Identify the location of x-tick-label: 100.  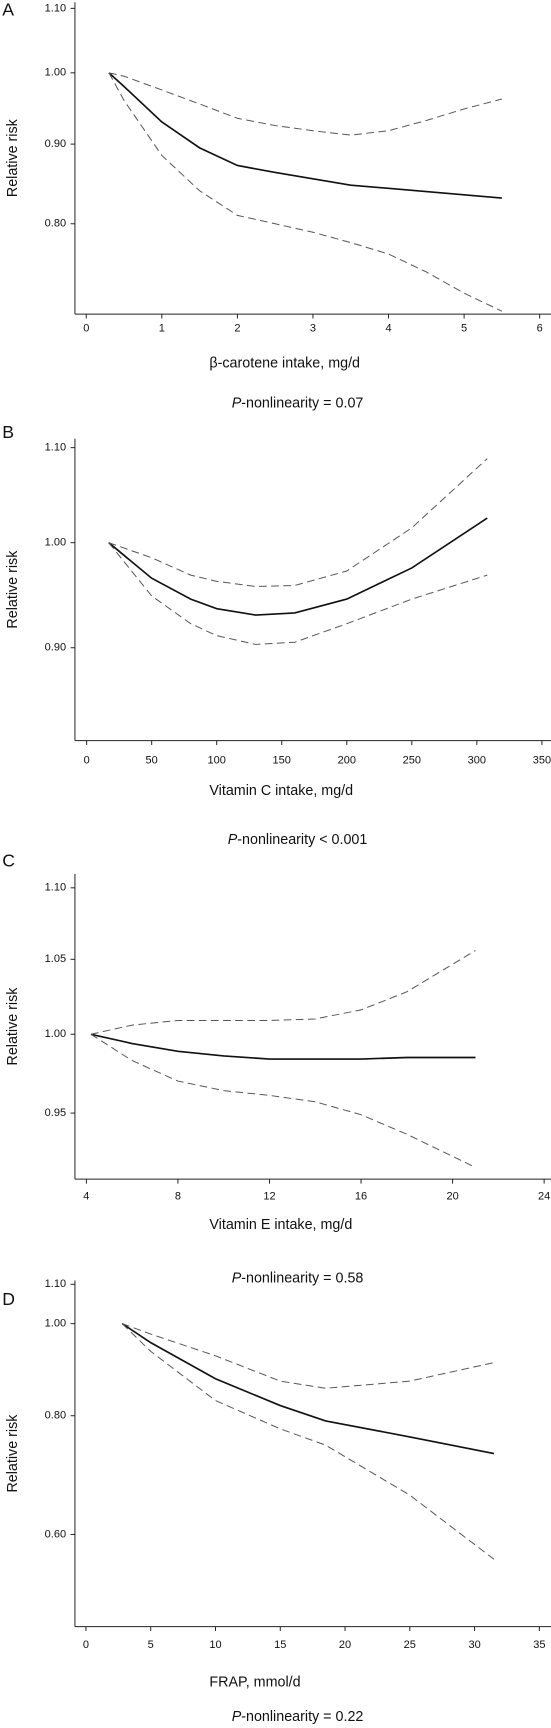
(217, 760).